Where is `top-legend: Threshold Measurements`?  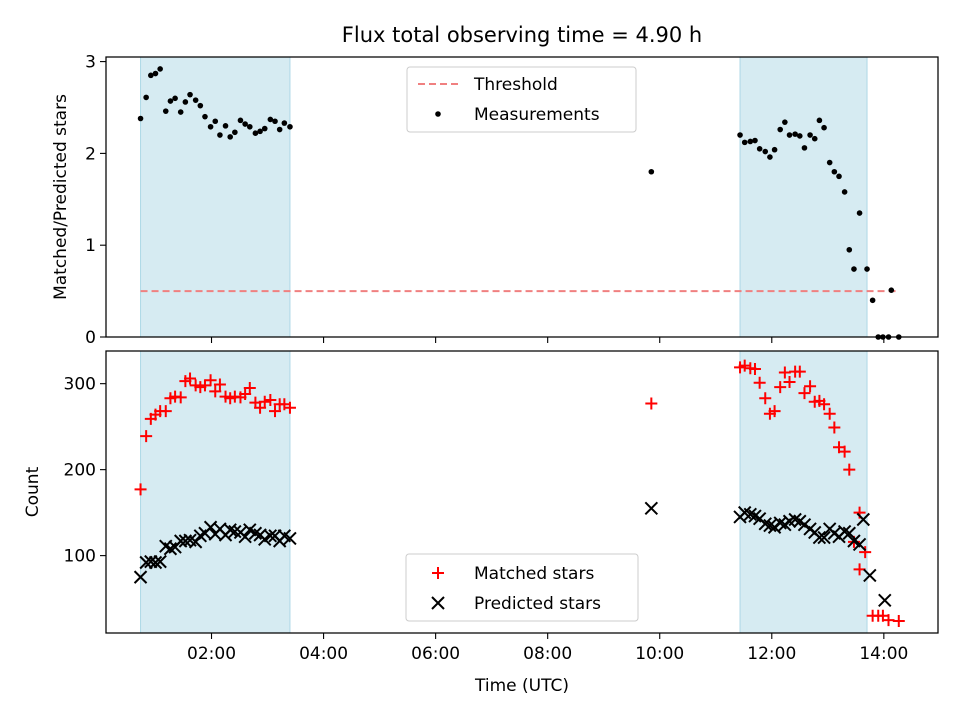 top-legend: Threshold Measurements is located at coordinates (521, 99).